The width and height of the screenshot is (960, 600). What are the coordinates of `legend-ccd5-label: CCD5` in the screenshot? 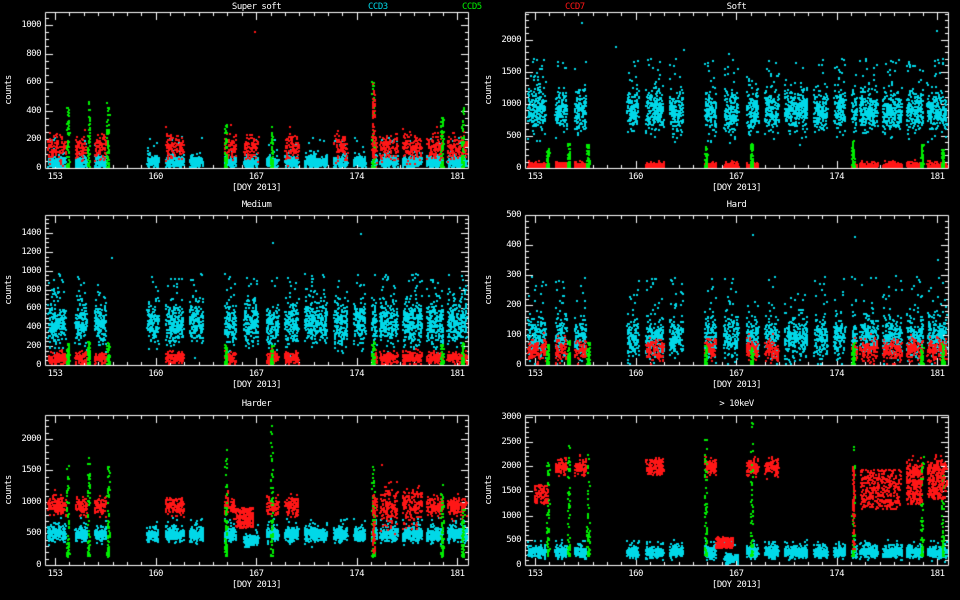 It's located at (472, 7).